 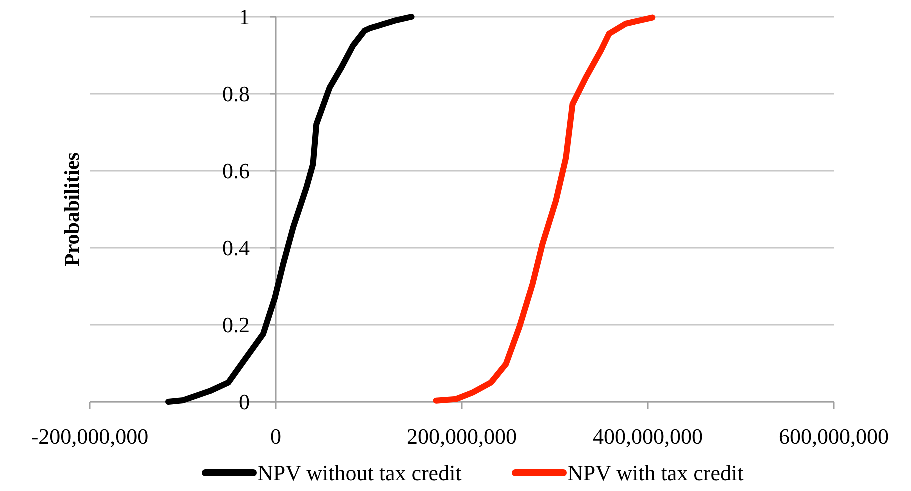 What do you see at coordinates (72, 209) in the screenshot?
I see `y-axis-title: Probabilities` at bounding box center [72, 209].